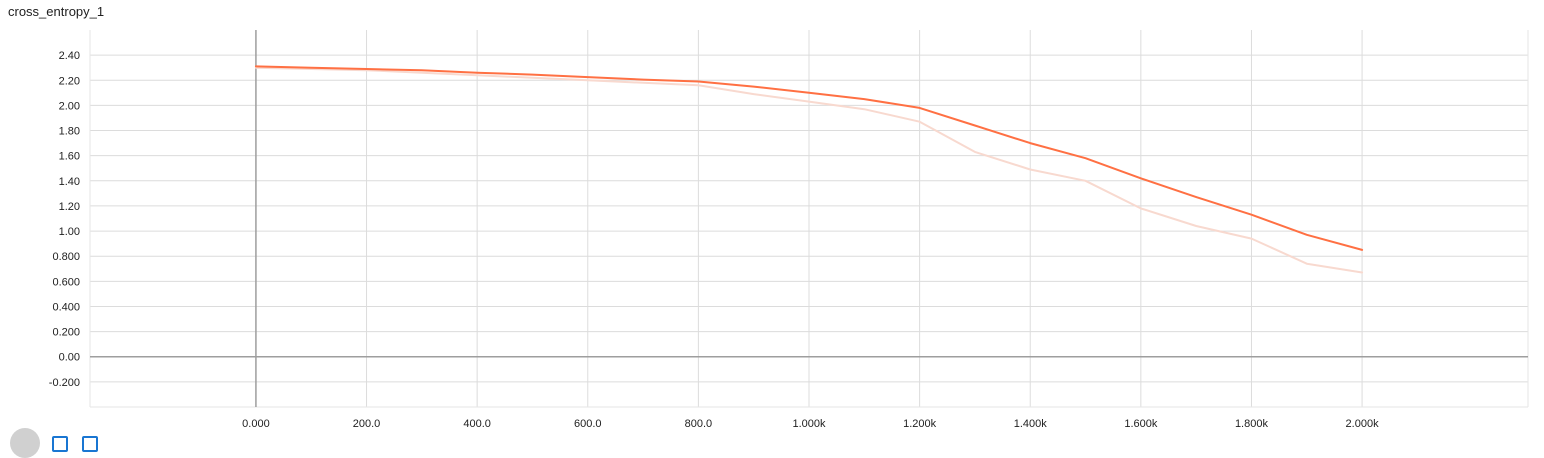  I want to click on x-tick-label: 0.000, so click(256, 423).